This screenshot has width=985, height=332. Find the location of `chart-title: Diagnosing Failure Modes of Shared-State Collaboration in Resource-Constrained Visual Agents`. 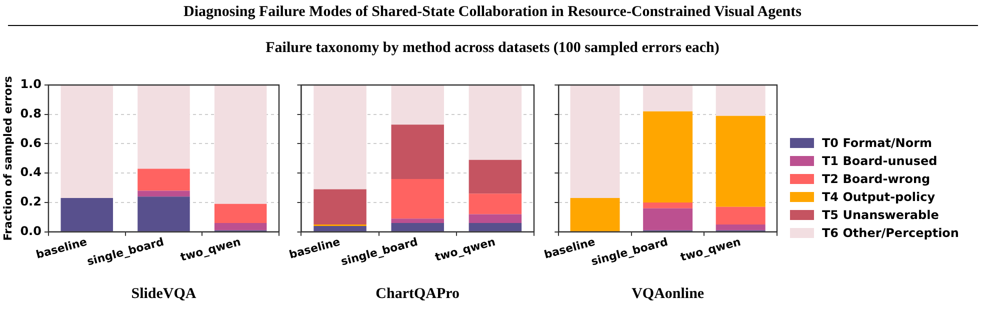

chart-title: Diagnosing Failure Modes of Shared-State Collaboration in Resource-Constrained Visual Agents is located at coordinates (492, 12).